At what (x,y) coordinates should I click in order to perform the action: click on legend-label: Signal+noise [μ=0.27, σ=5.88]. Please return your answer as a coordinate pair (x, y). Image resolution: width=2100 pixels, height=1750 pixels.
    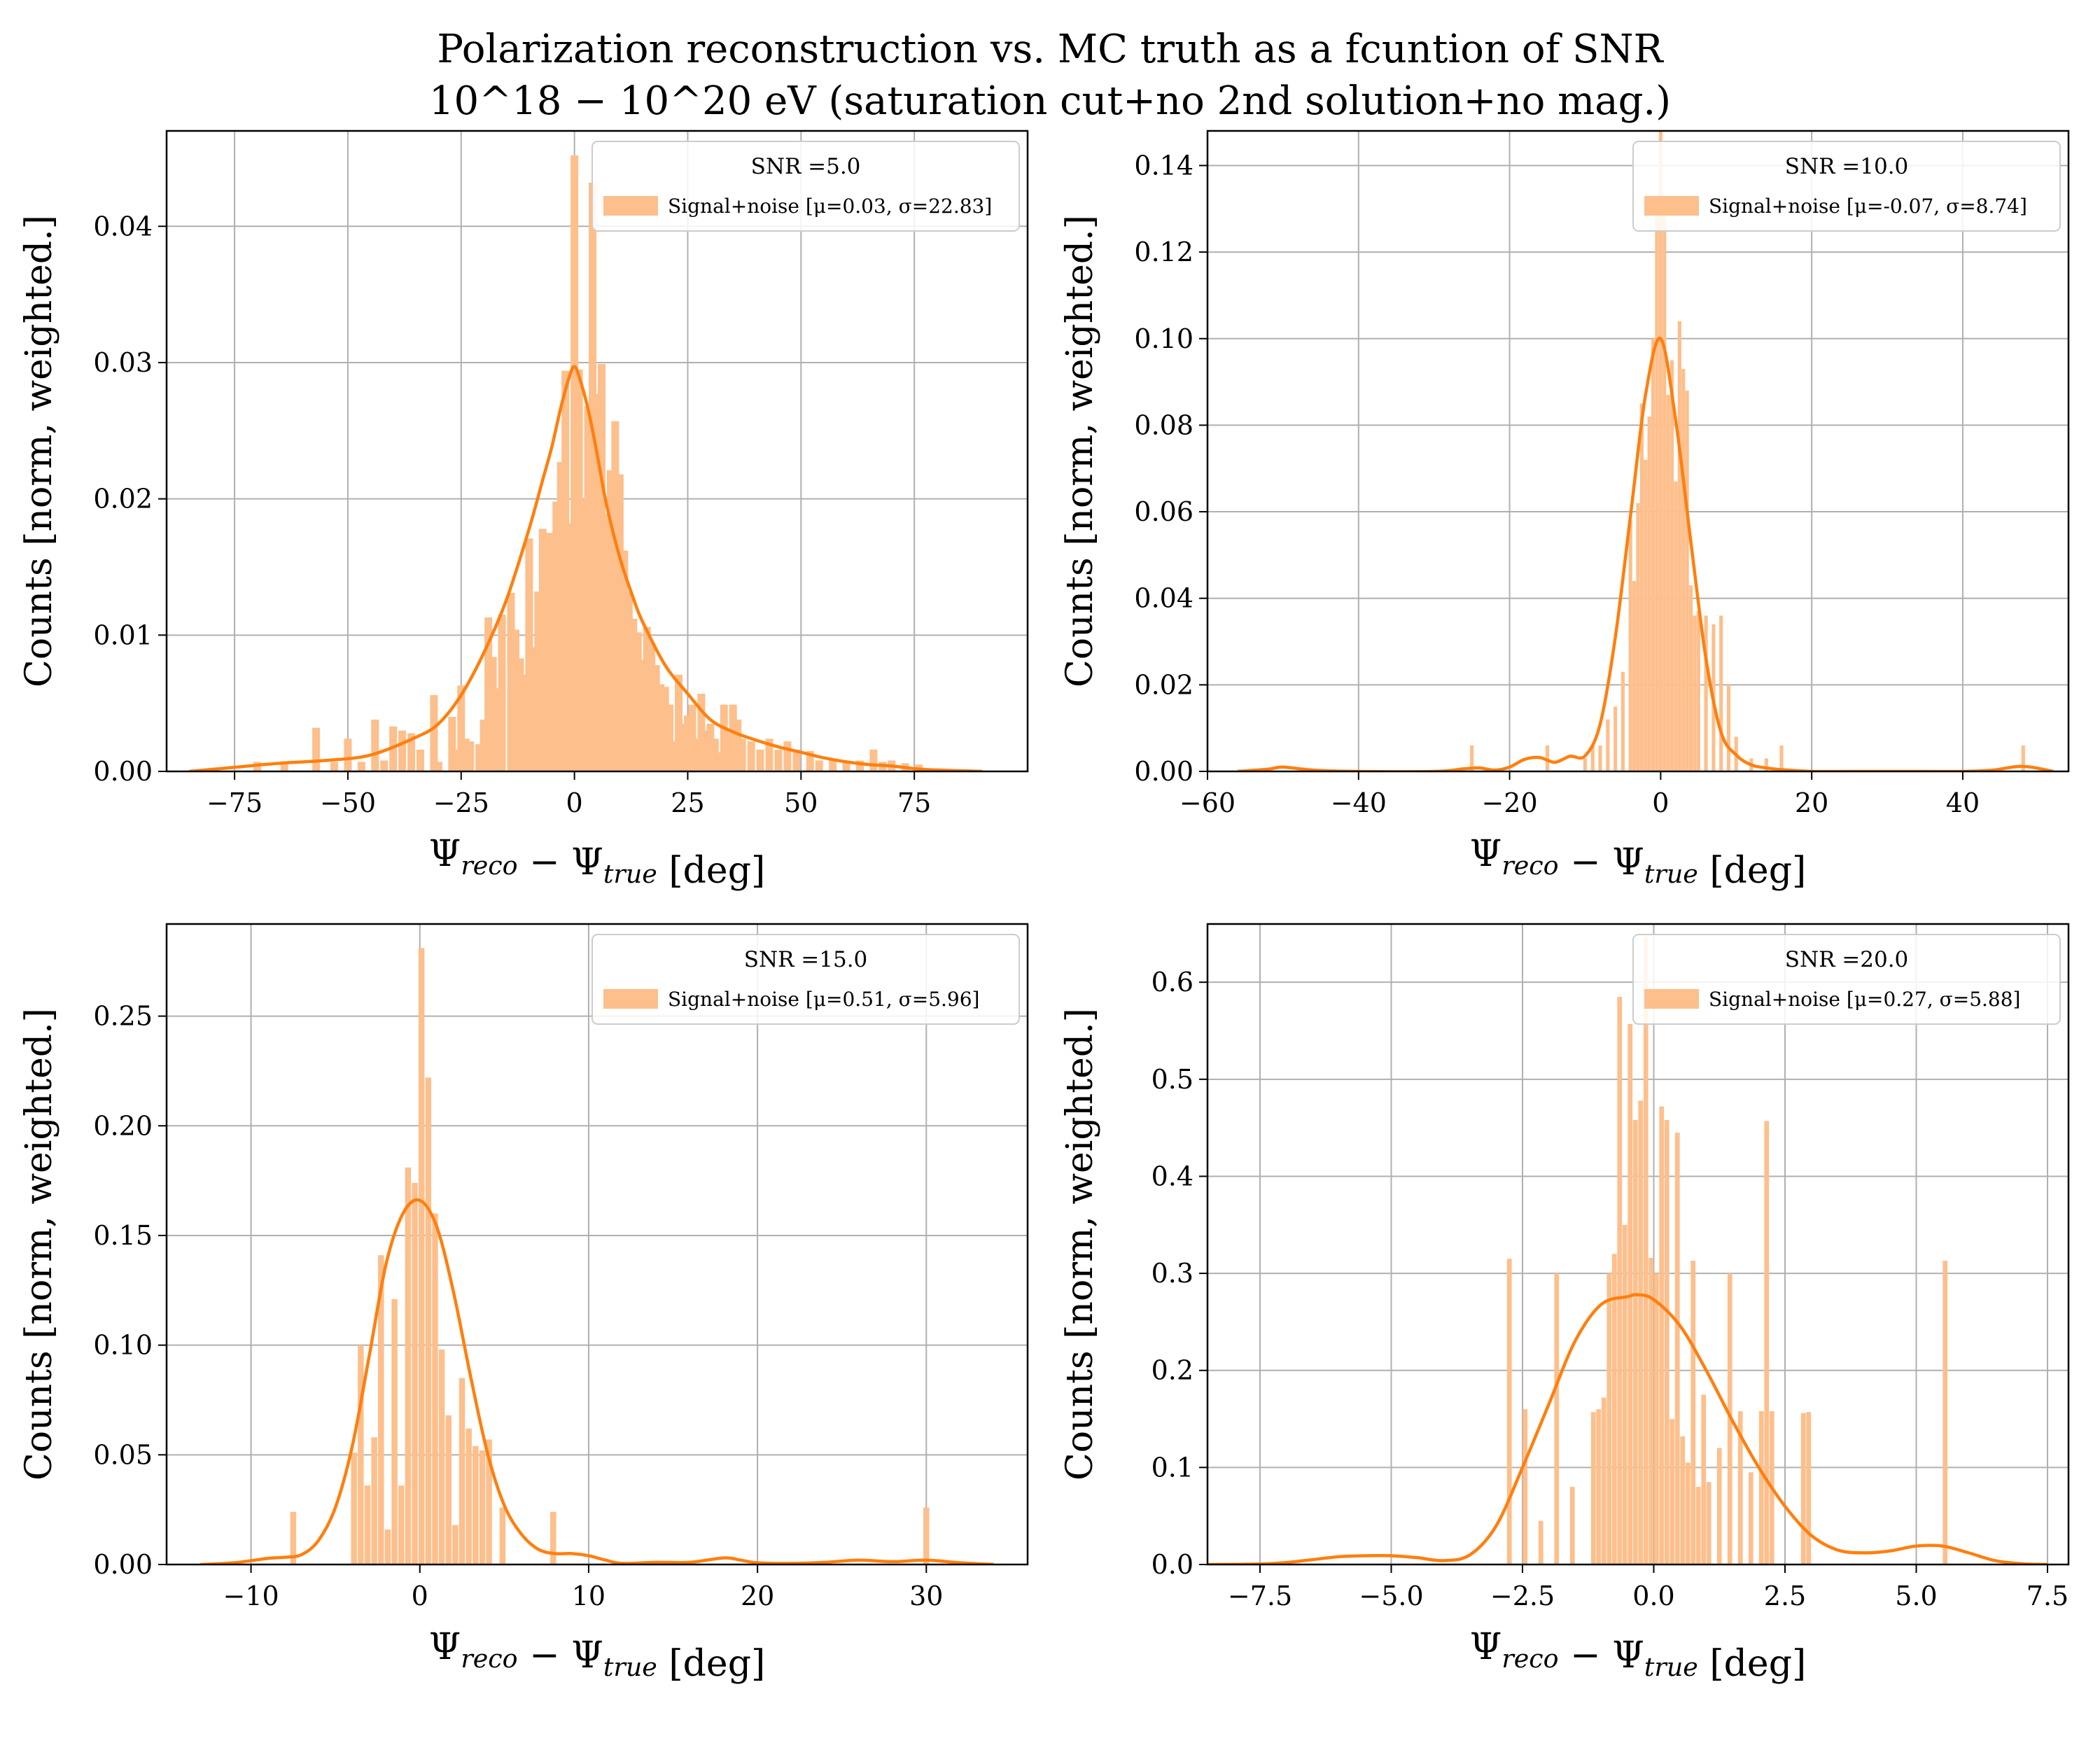
    Looking at the image, I should click on (1864, 999).